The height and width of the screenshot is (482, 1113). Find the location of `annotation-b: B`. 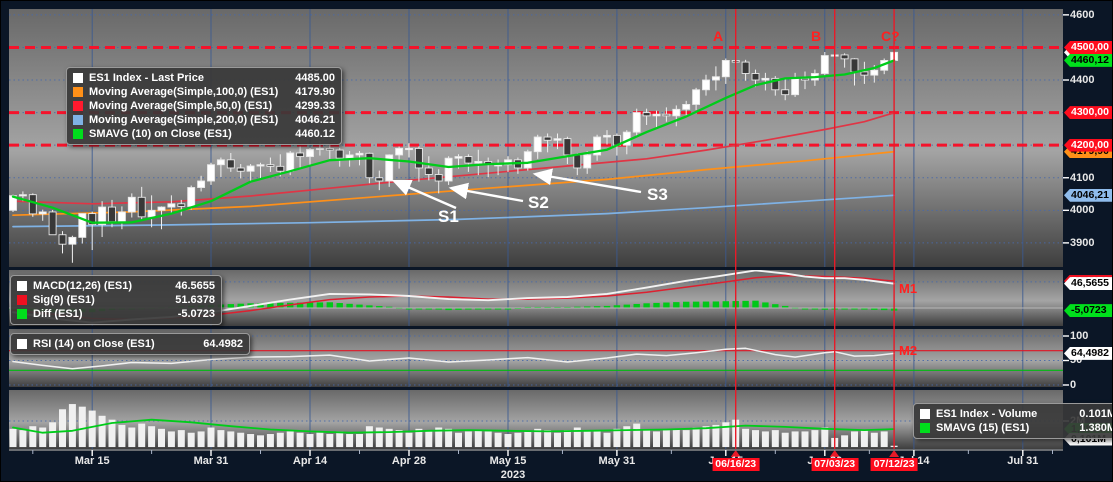

annotation-b: B is located at coordinates (816, 36).